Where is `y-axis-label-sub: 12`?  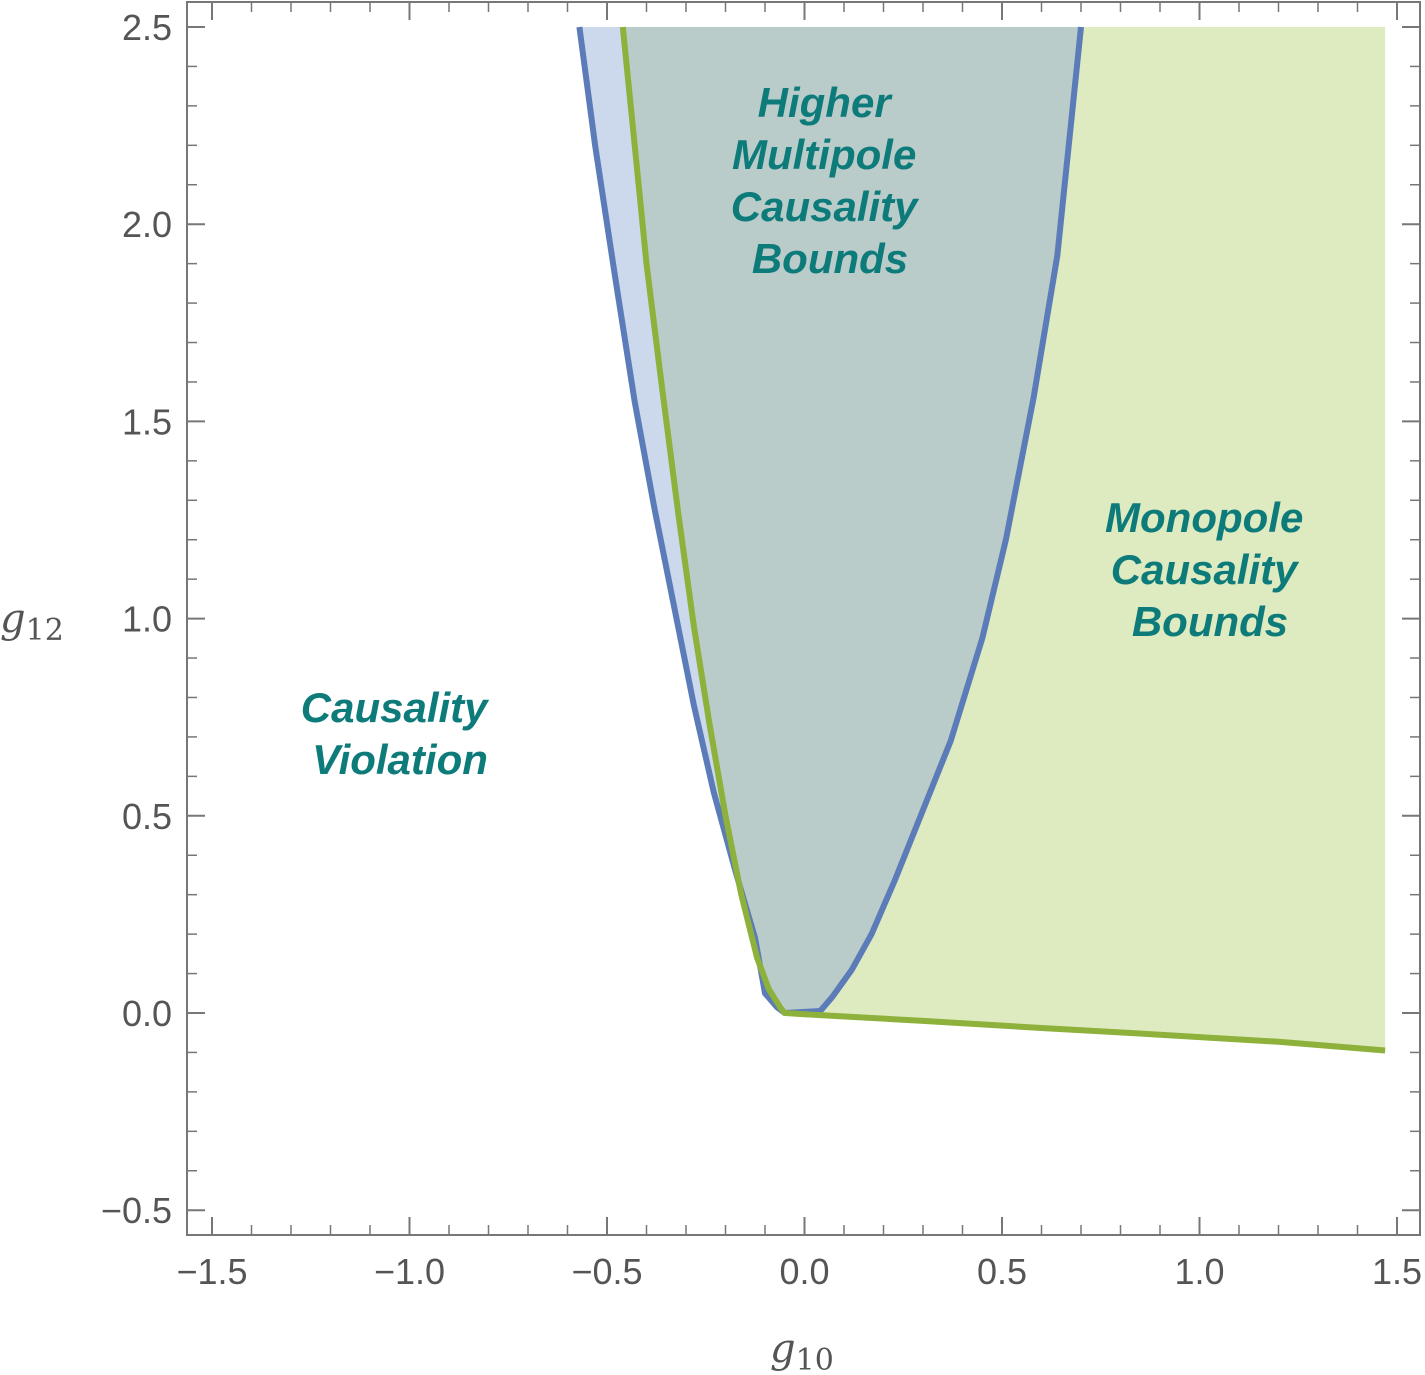 y-axis-label-sub: 12 is located at coordinates (45, 630).